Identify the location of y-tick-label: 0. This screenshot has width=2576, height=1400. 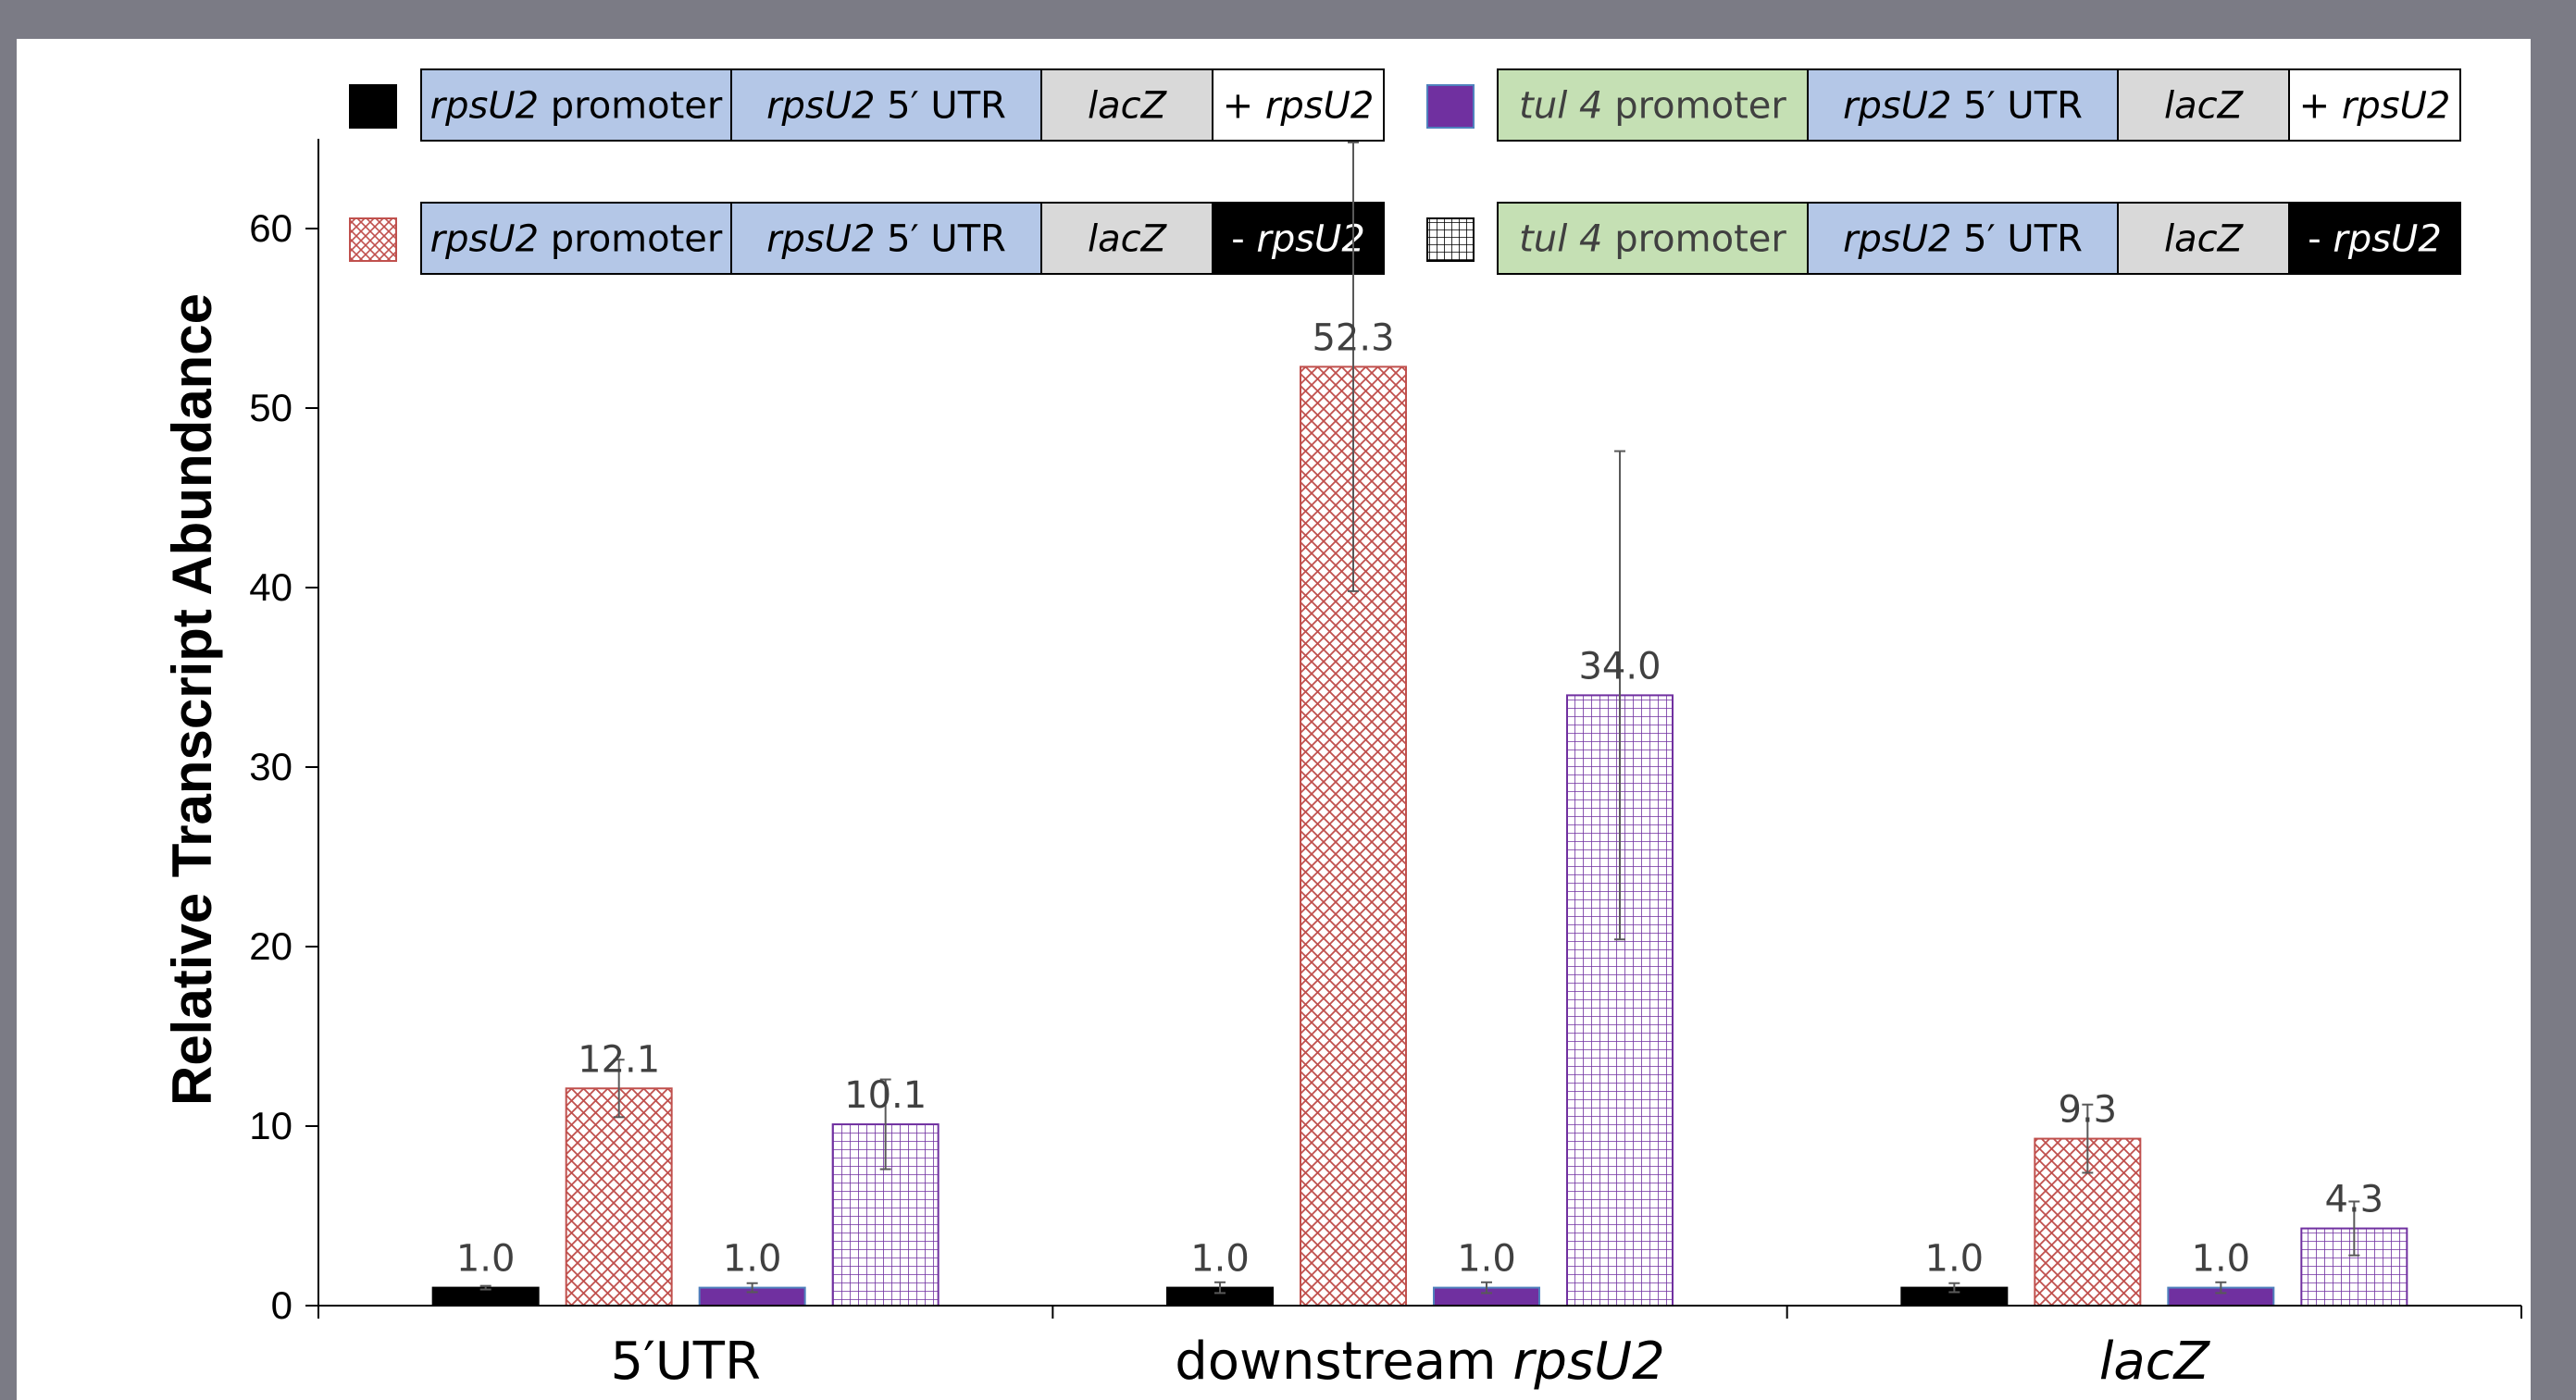
(281, 1305).